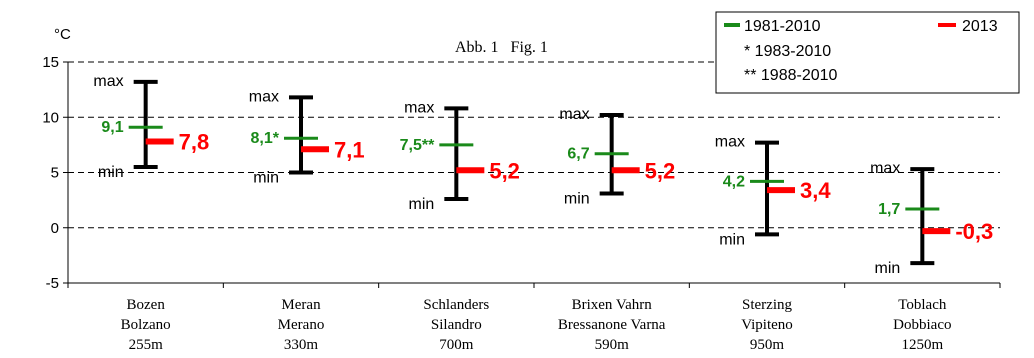 The height and width of the screenshot is (358, 1034). I want to click on x-category-label: 330m, so click(301, 345).